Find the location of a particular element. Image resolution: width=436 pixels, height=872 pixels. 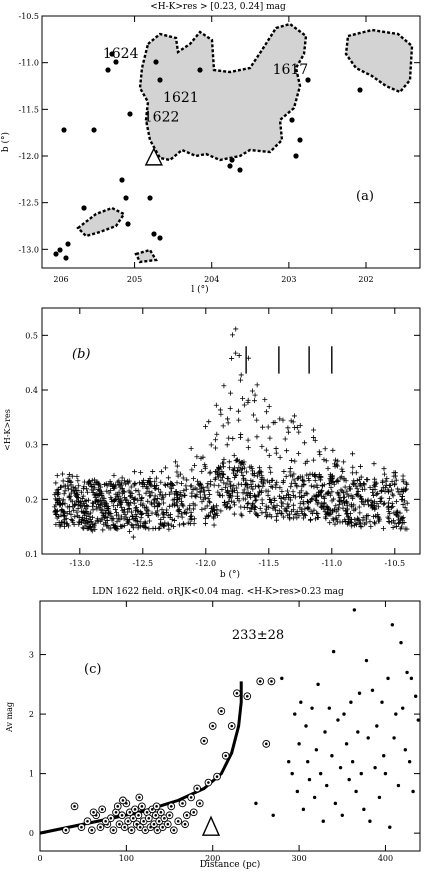

panel-a-xlabel: l (°) is located at coordinates (199, 289).